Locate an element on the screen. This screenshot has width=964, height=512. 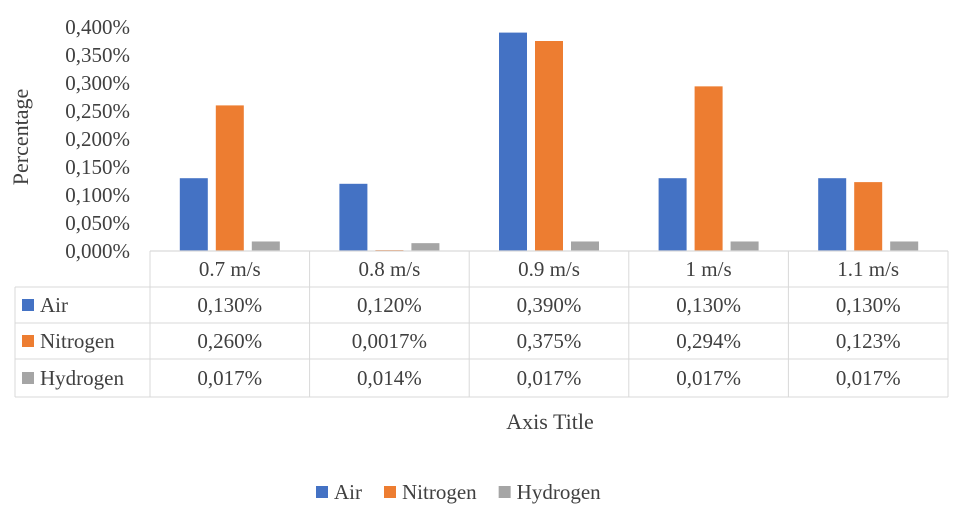
table-series-name: Nitrogen is located at coordinates (77, 341).